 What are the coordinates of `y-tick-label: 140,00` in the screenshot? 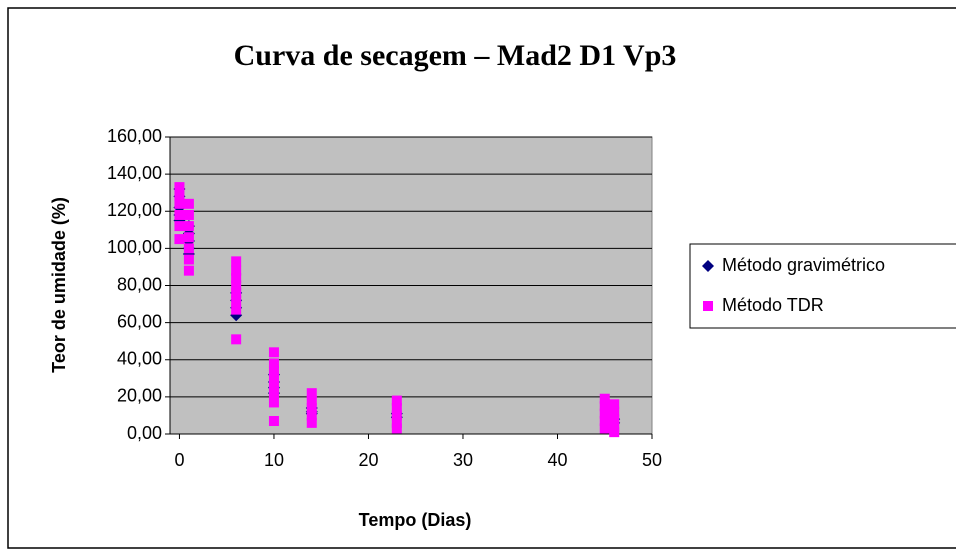 It's located at (134, 173).